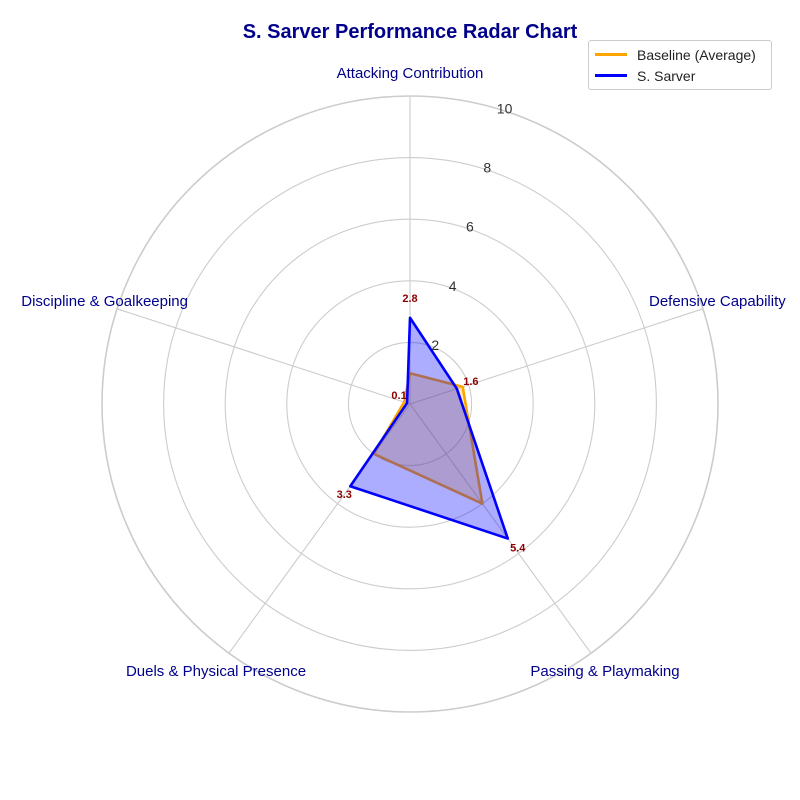 Image resolution: width=800 pixels, height=800 pixels. What do you see at coordinates (470, 382) in the screenshot?
I see `data-label: 1.6` at bounding box center [470, 382].